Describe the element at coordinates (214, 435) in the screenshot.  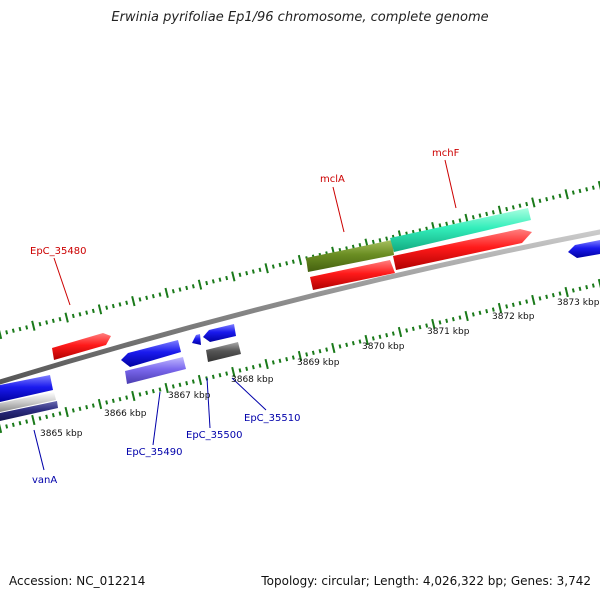
I see `label-EpC_35500: EpC_35500` at that location.